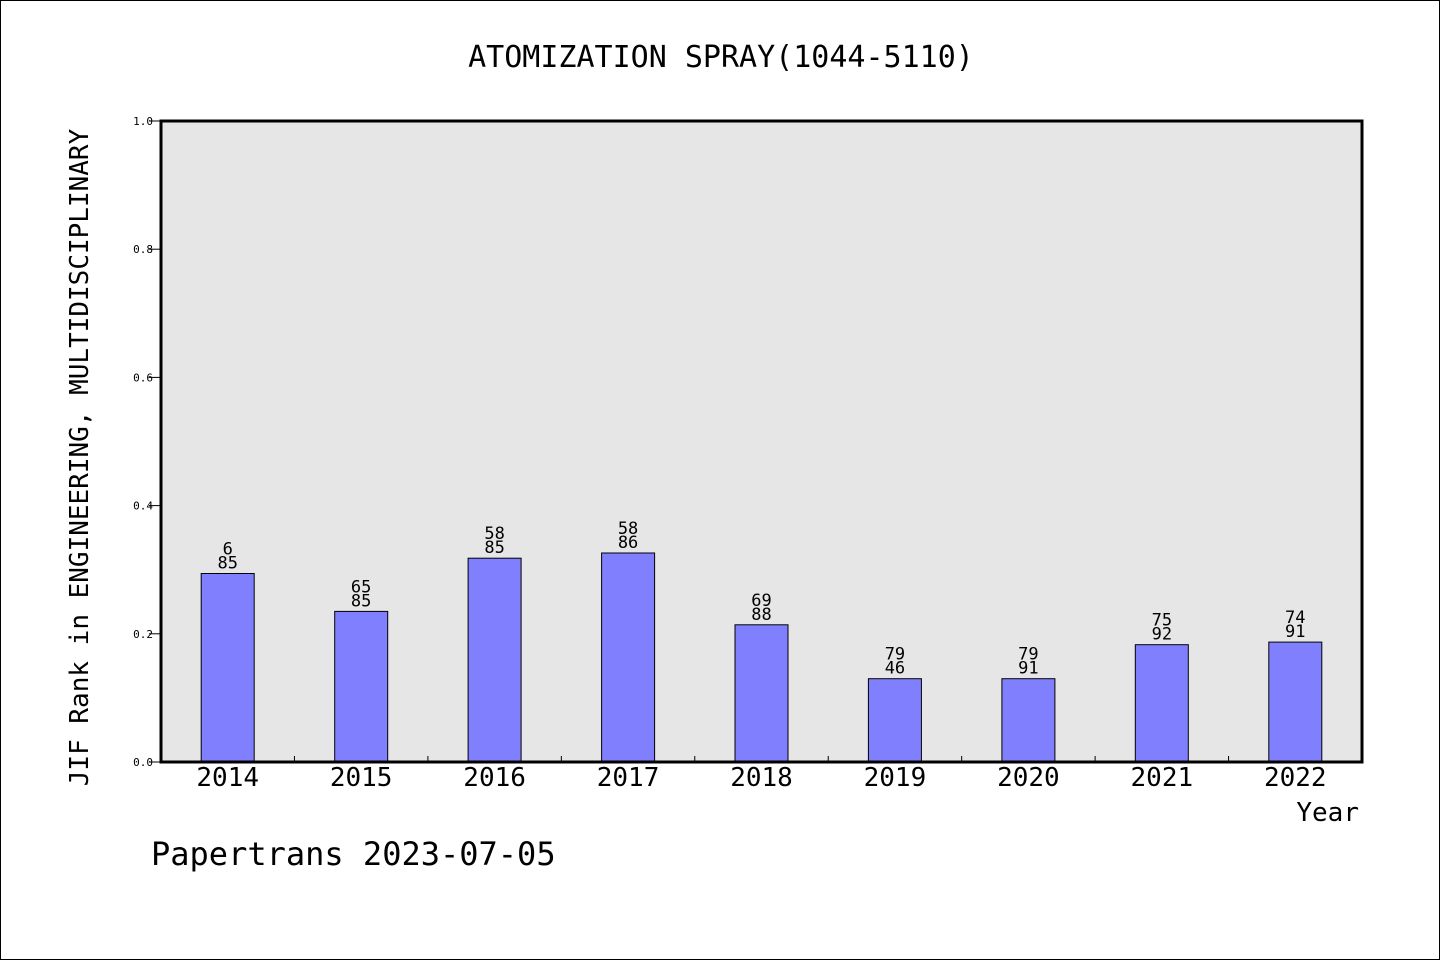 The image size is (1440, 961). What do you see at coordinates (361, 601) in the screenshot?
I see `data-label-2015-bottom: 85` at bounding box center [361, 601].